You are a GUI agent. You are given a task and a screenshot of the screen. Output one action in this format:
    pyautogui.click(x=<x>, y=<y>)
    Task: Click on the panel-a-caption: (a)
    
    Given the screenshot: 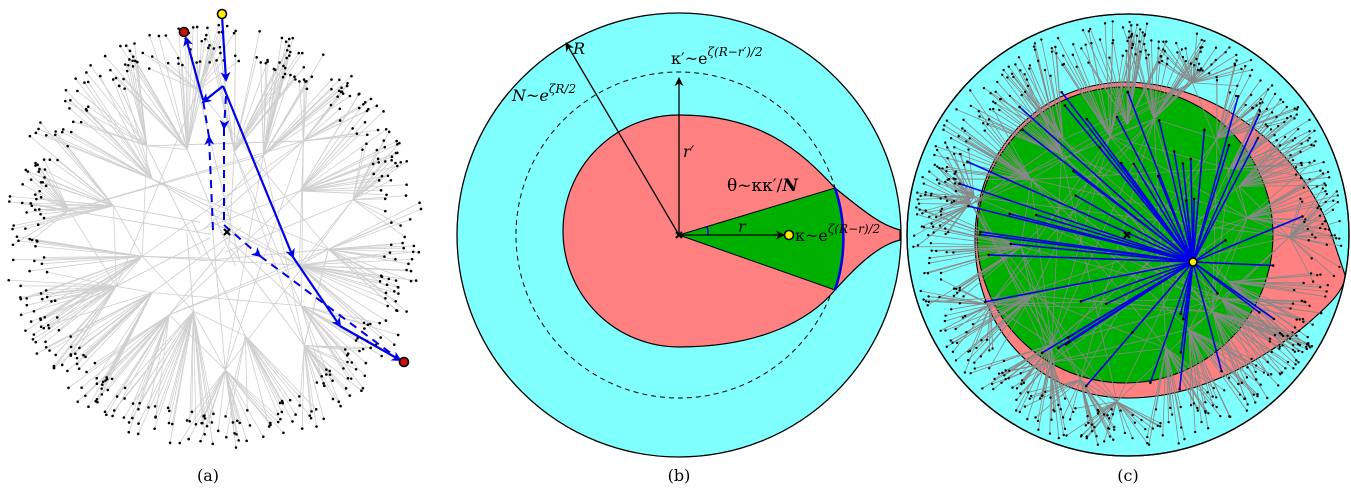 What is the action you would take?
    pyautogui.click(x=208, y=475)
    